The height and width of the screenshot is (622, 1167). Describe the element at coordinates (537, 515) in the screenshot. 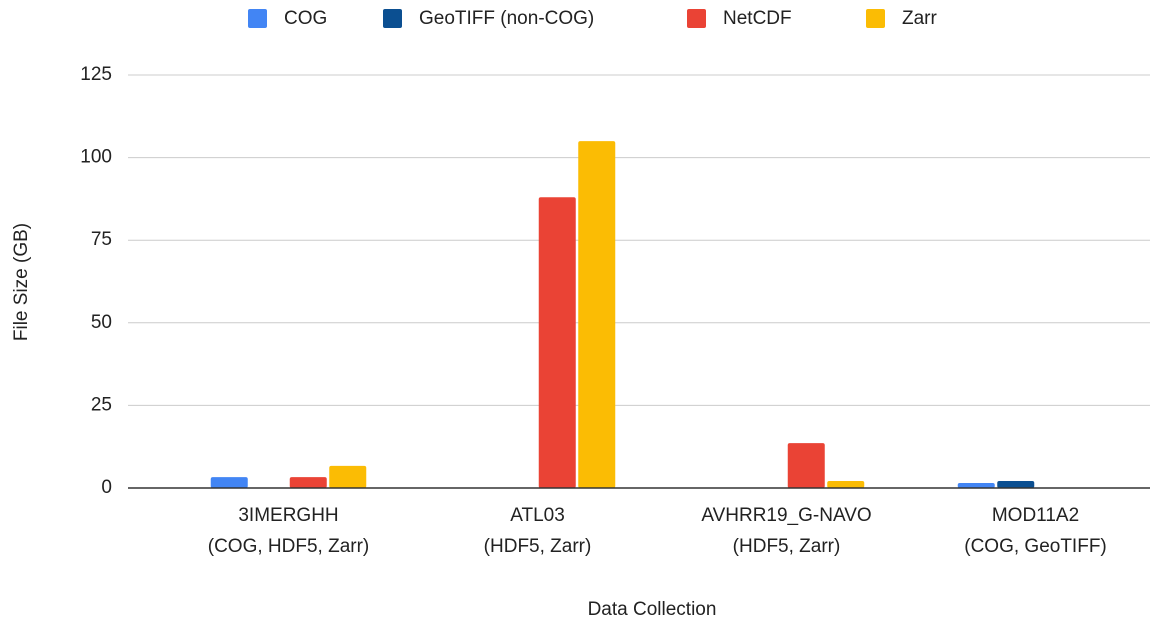

I see `x-tick-label: ATL03` at that location.